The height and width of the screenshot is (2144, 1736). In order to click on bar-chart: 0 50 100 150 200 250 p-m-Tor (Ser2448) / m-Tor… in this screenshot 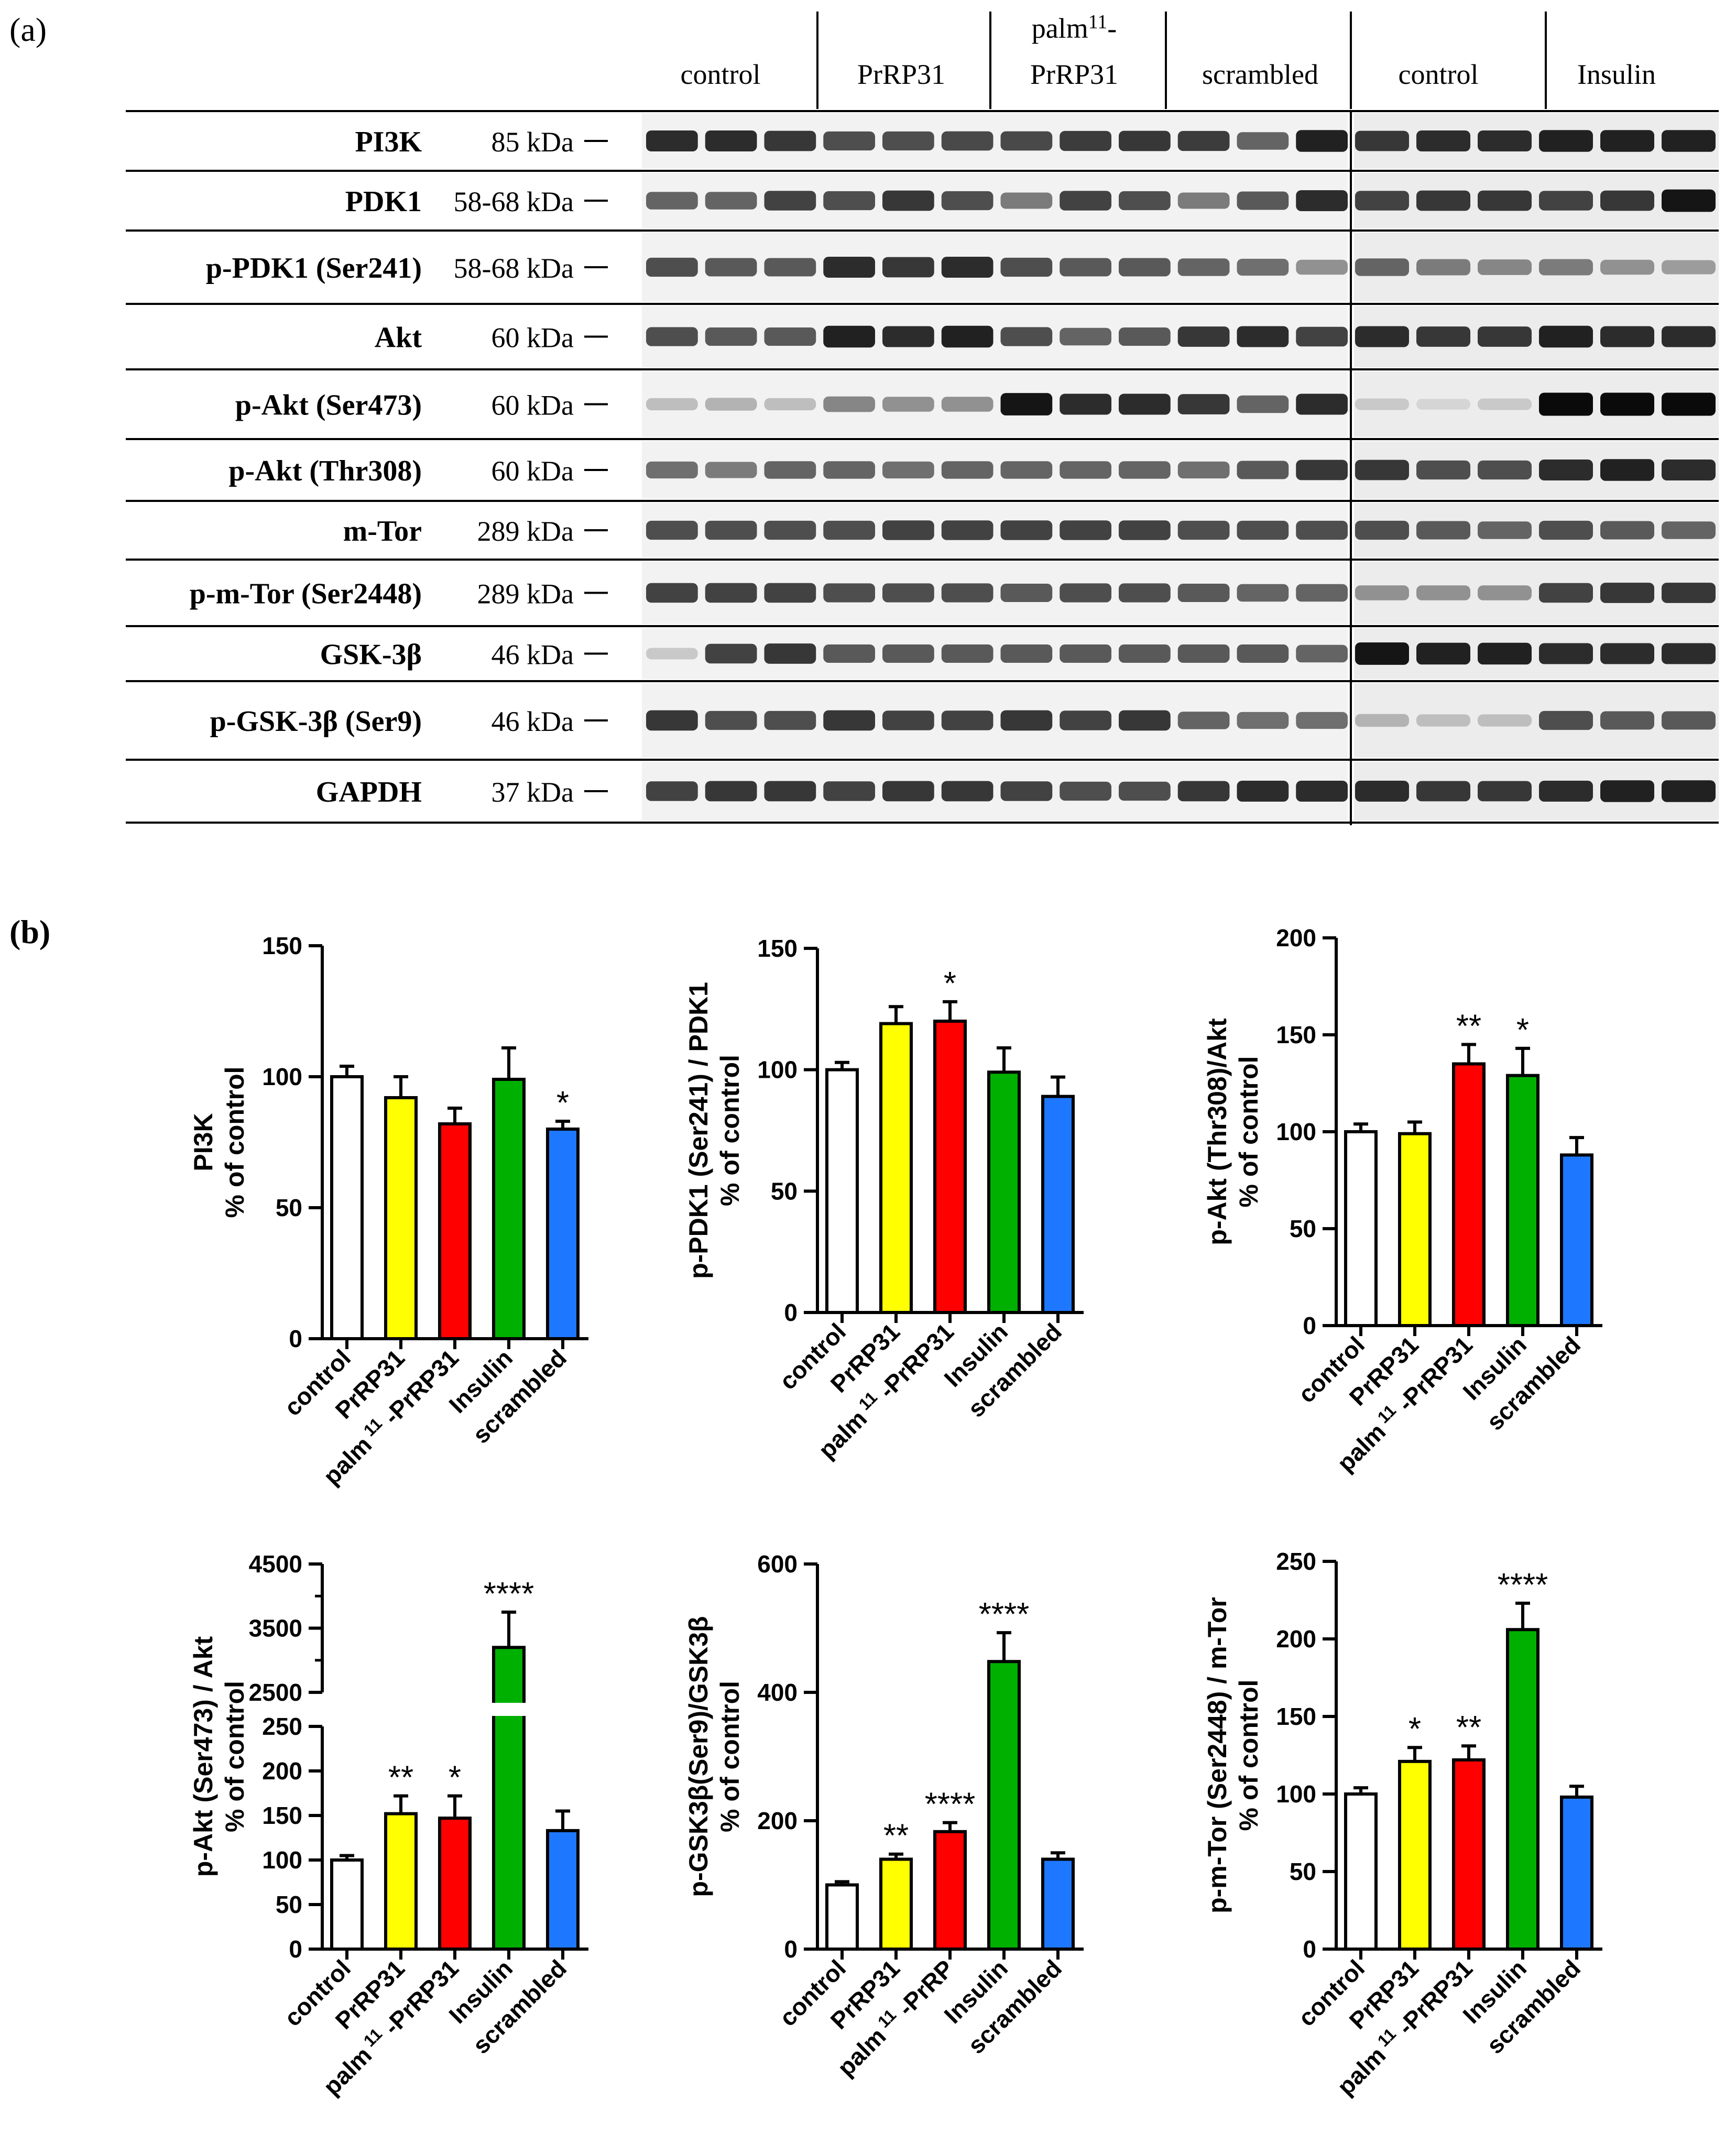, I will do `click(1402, 1824)`.